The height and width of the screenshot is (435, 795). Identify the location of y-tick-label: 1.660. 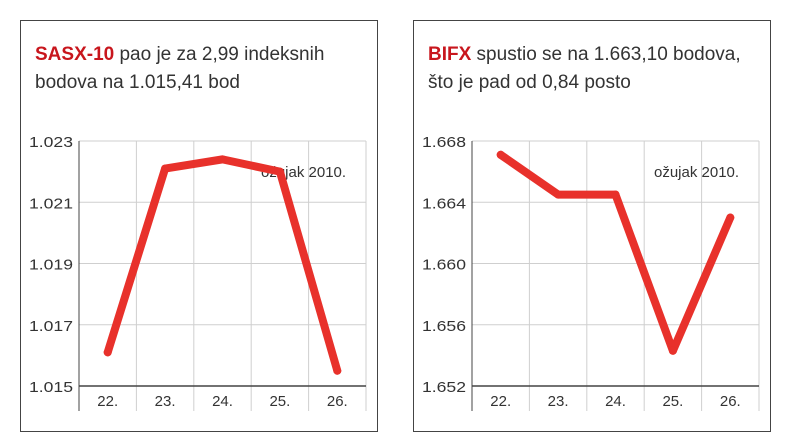
(444, 265).